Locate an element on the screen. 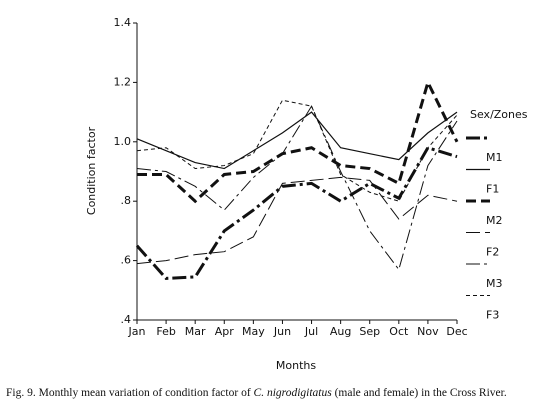 The image size is (552, 419). legend-label: F2 is located at coordinates (492, 252).